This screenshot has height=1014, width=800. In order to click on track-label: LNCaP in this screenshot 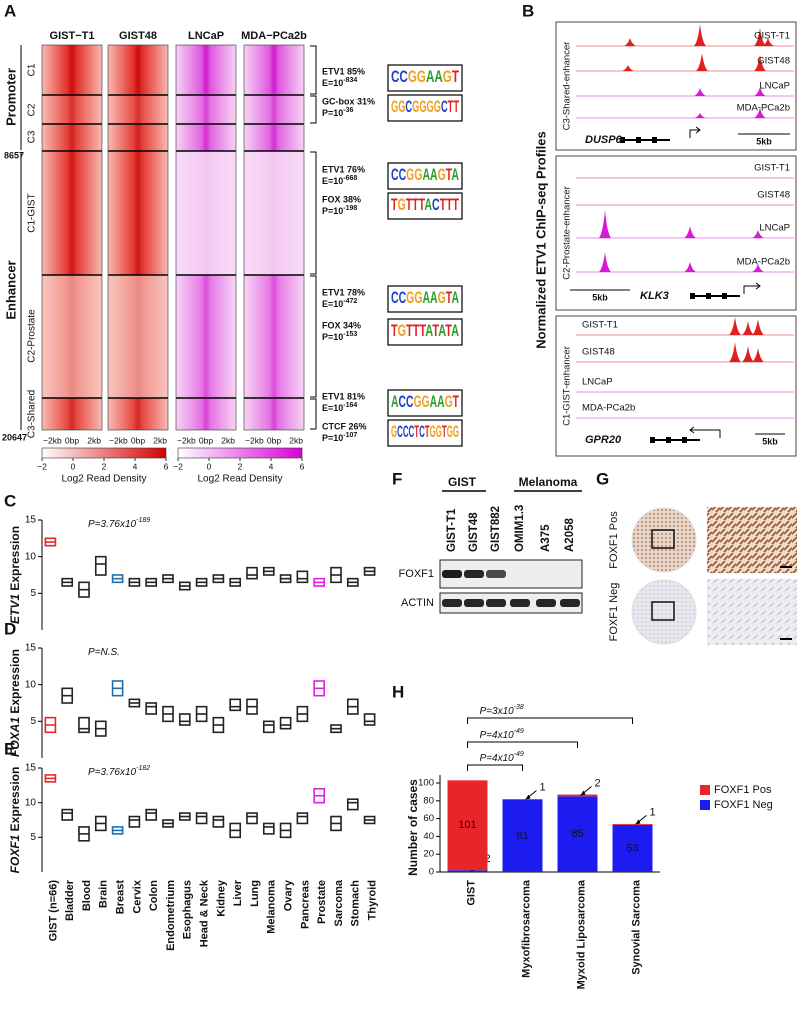, I will do `click(597, 382)`.